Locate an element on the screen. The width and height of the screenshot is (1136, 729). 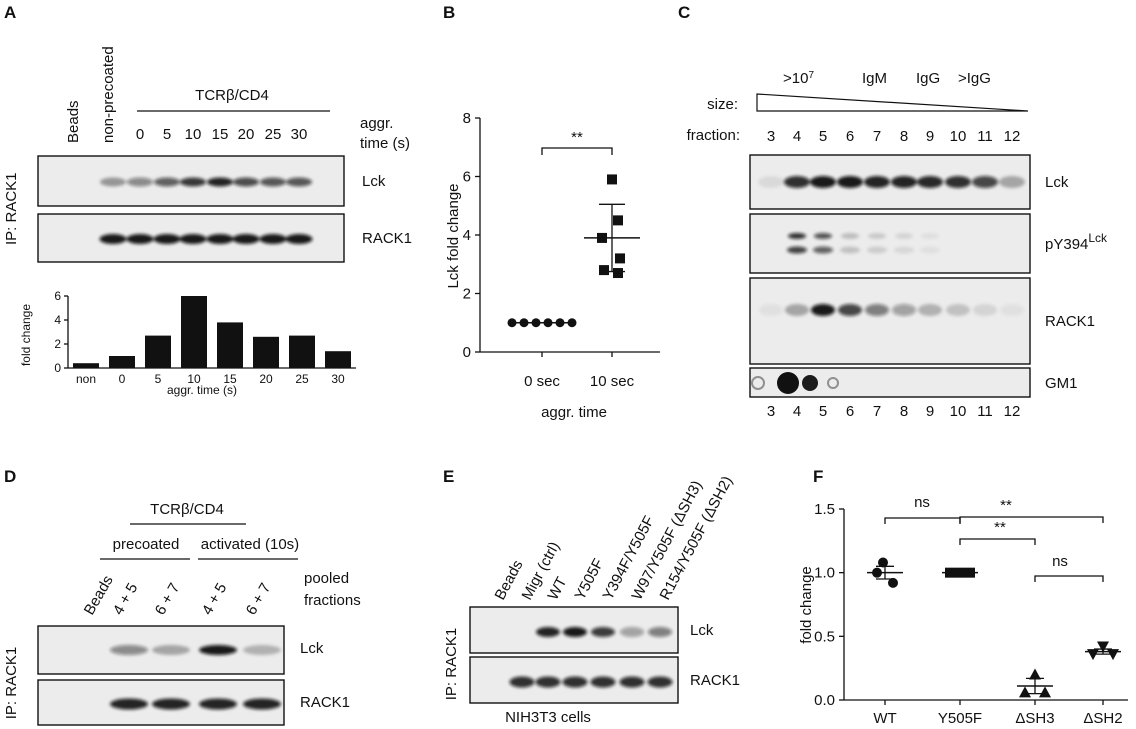
panel-d-sub-precoated: precoated is located at coordinates (146, 544).